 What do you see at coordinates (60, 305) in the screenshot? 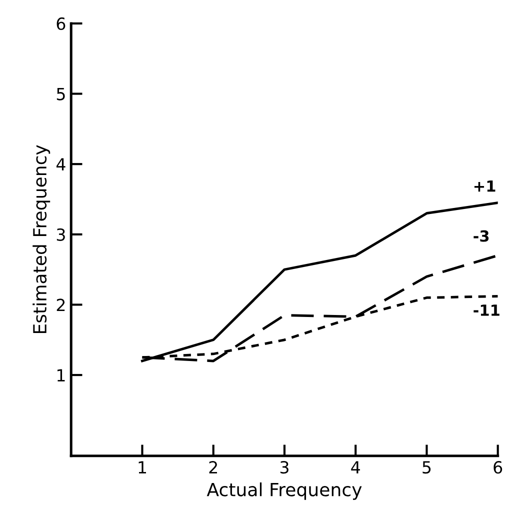
I see `y-tick-label: 2` at bounding box center [60, 305].